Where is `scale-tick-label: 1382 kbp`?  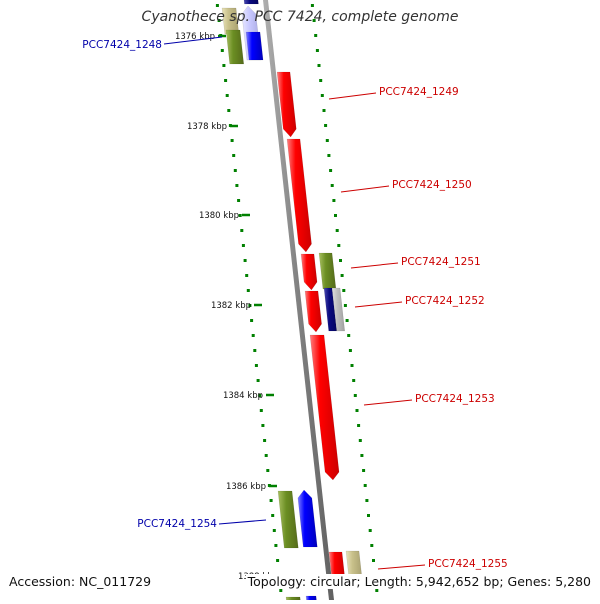
scale-tick-label: 1382 kbp is located at coordinates (231, 306).